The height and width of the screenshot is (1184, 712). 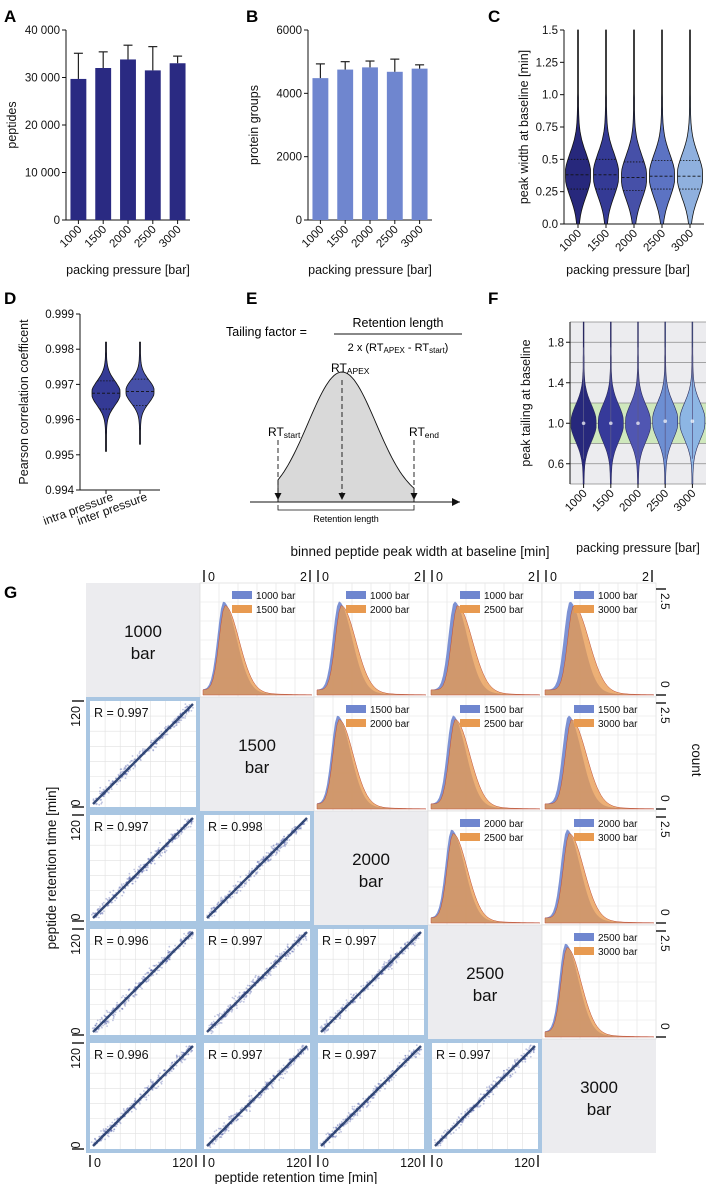 I want to click on tailing-factor-numerator: Retention length, so click(x=397, y=323).